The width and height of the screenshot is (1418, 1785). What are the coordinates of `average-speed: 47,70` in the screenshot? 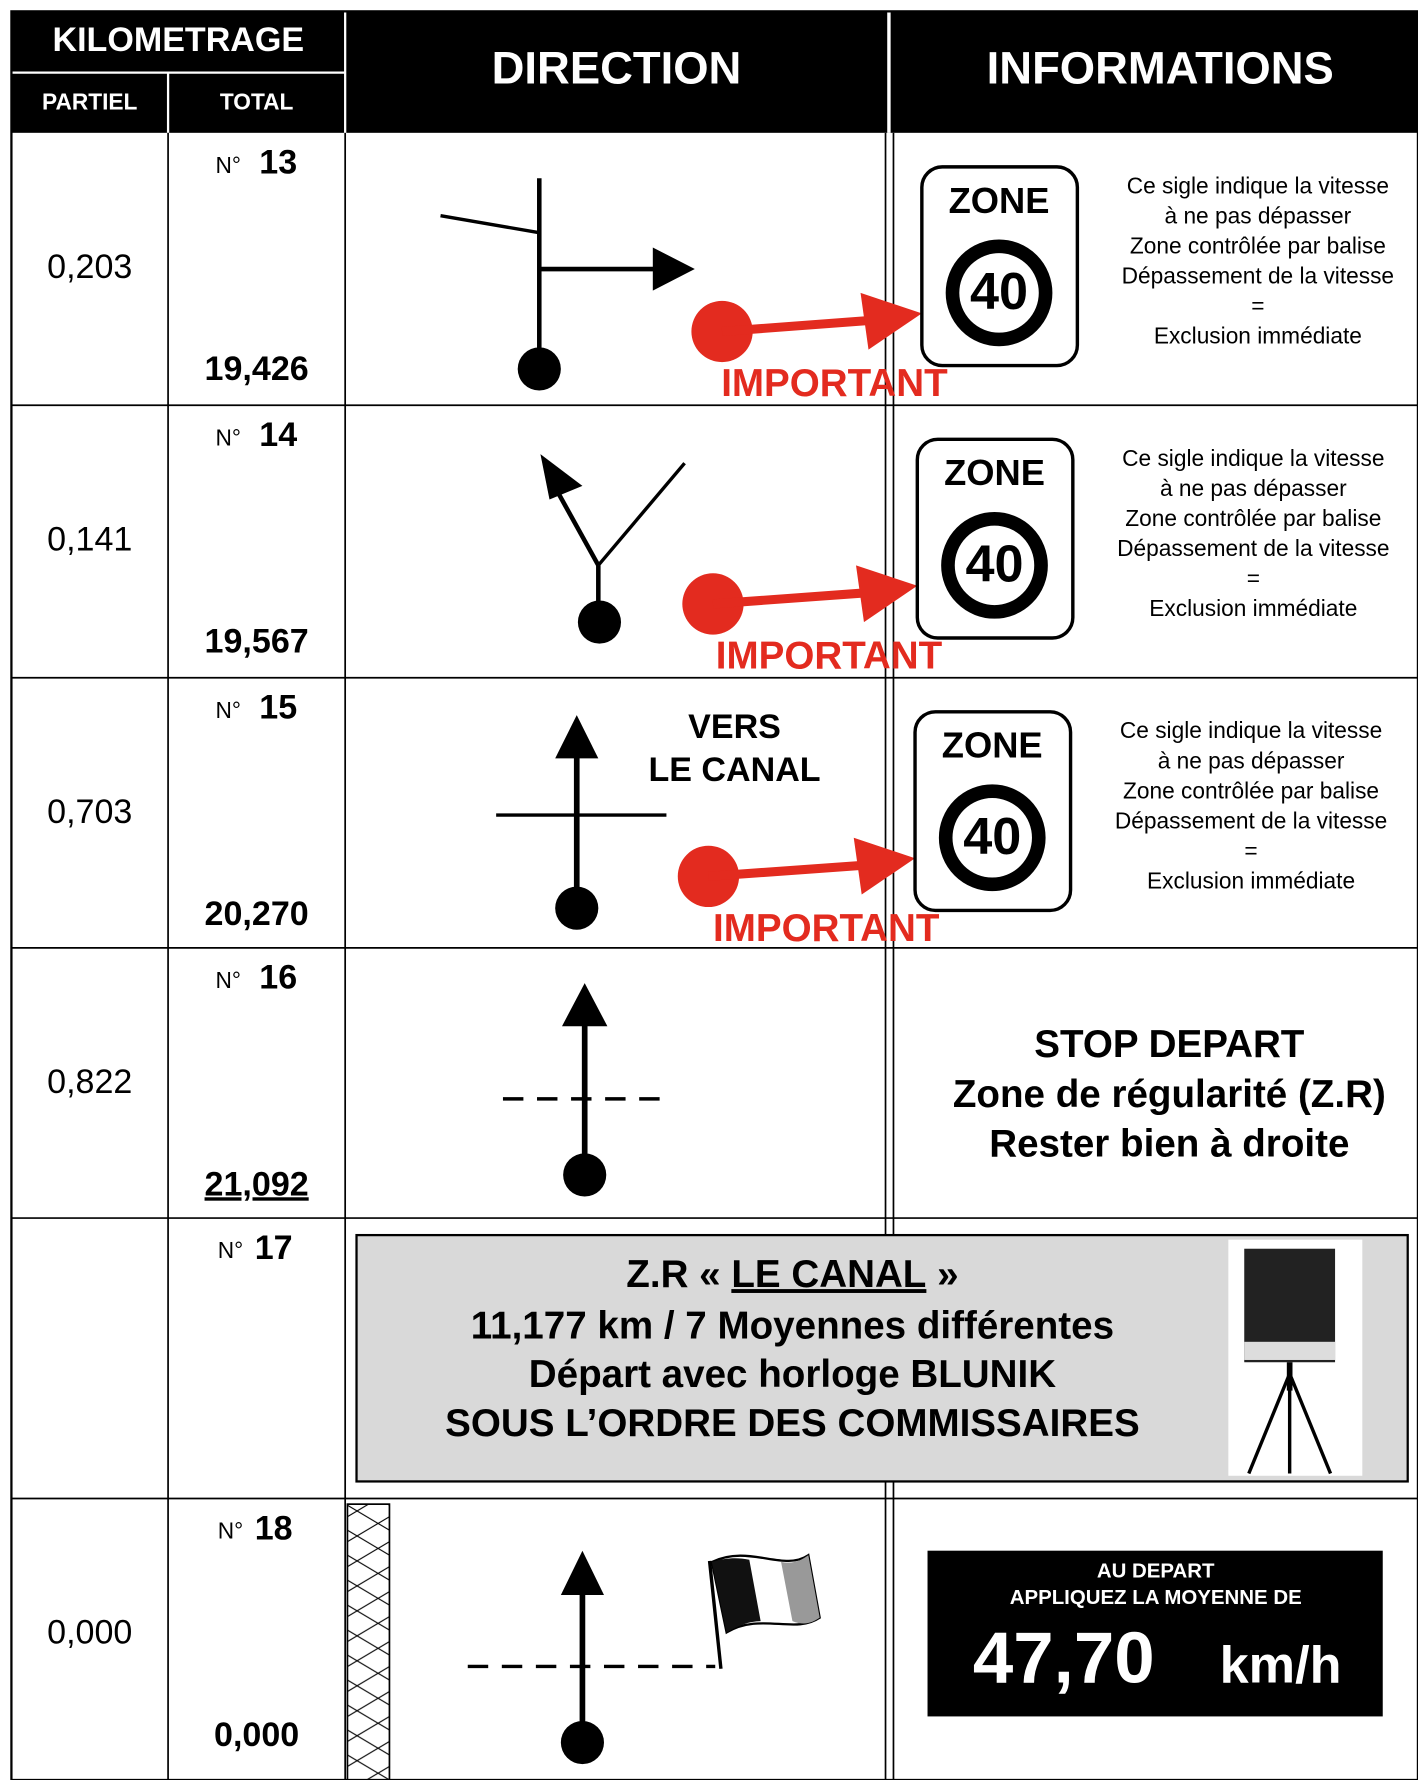 It's located at (1064, 1657).